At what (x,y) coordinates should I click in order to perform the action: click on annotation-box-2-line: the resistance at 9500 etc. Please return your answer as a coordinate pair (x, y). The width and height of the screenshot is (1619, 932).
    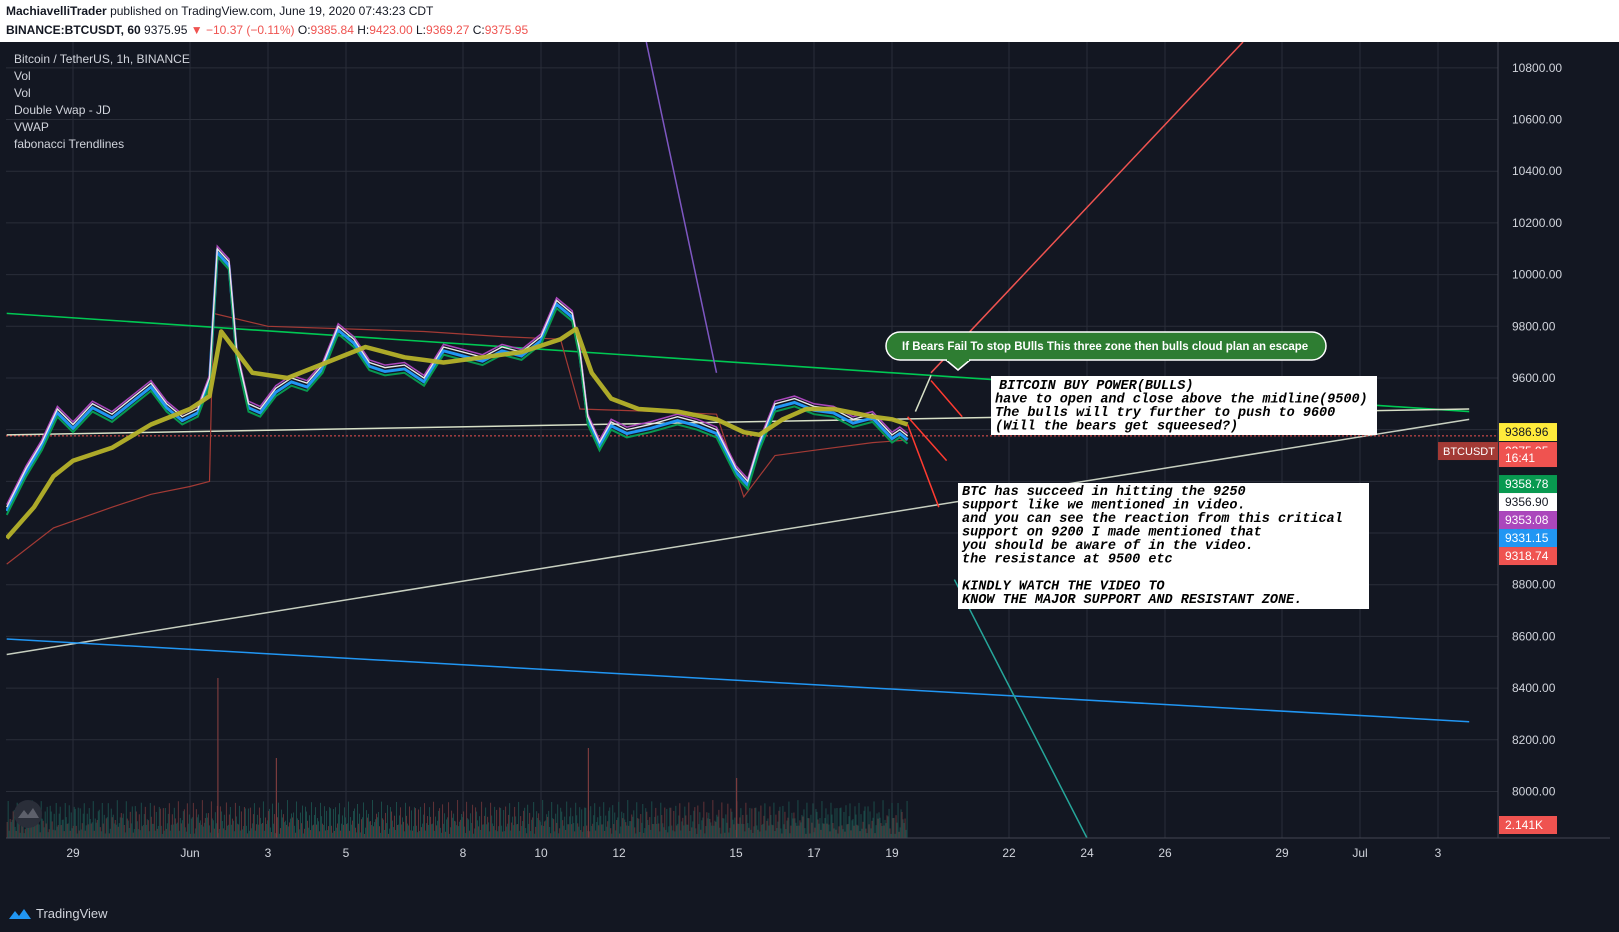
    Looking at the image, I should click on (1067, 560).